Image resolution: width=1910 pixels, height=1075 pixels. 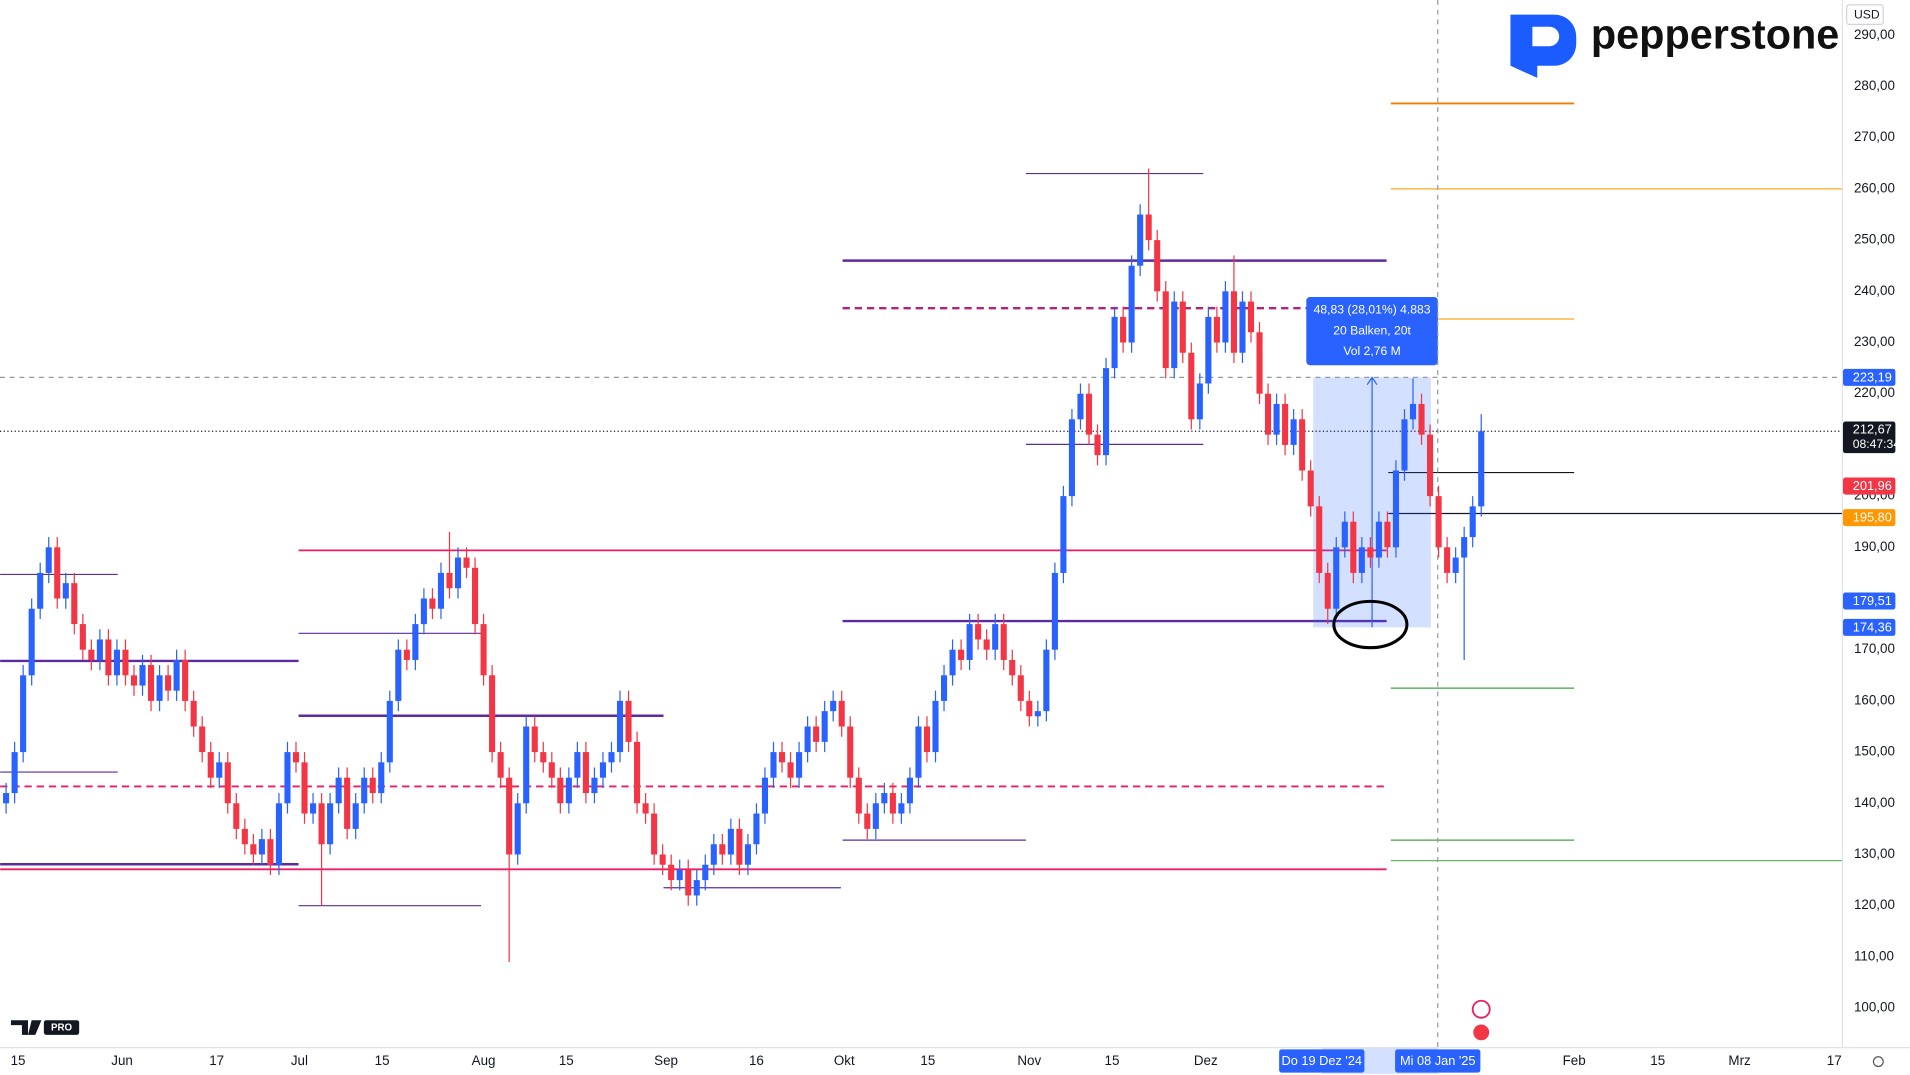 I want to click on y-tick-label: 260,00, so click(x=1874, y=187).